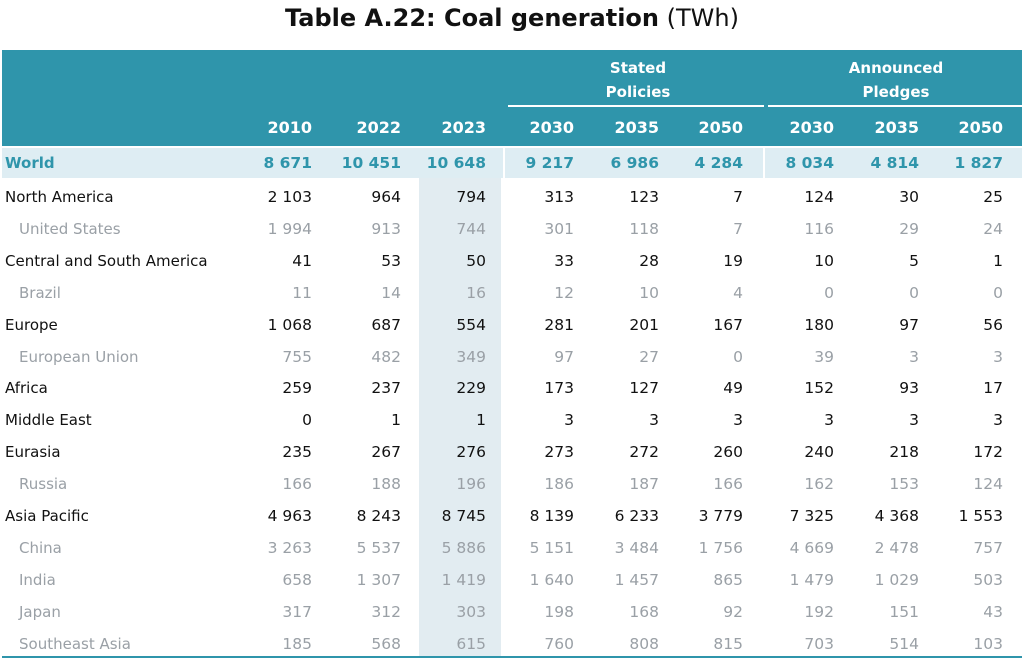 This screenshot has width=1024, height=660. Describe the element at coordinates (75, 644) in the screenshot. I see `row-label: Southeast Asia` at that location.